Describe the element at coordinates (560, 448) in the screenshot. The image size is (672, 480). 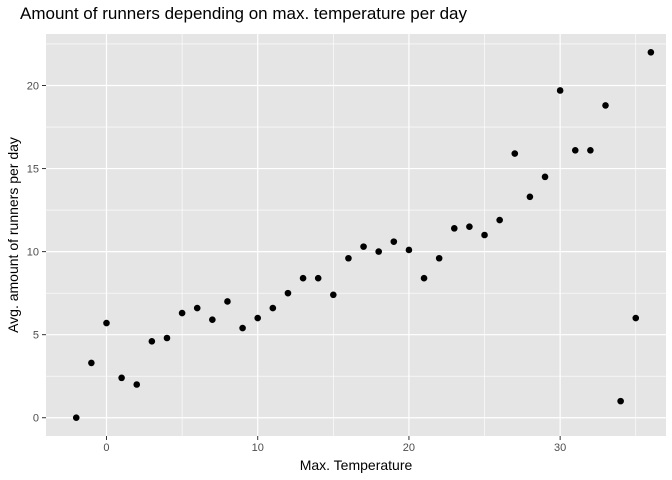
I see `x-tick-label: 30` at that location.